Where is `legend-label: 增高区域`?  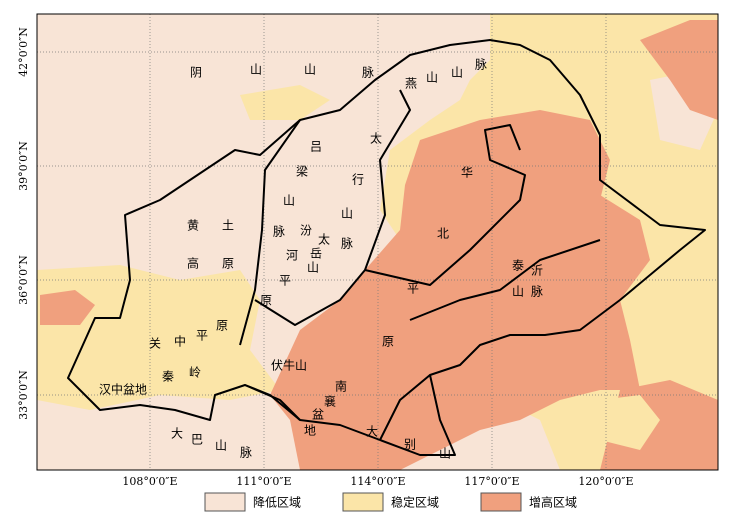
legend-label: 增高区域 is located at coordinates (553, 502).